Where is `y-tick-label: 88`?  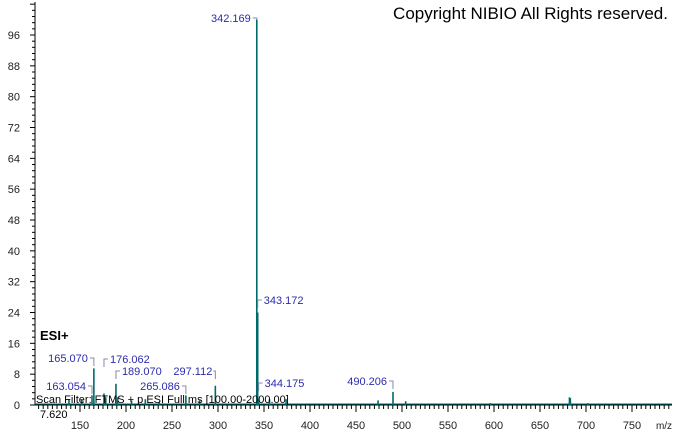 y-tick-label: 88 is located at coordinates (14, 67).